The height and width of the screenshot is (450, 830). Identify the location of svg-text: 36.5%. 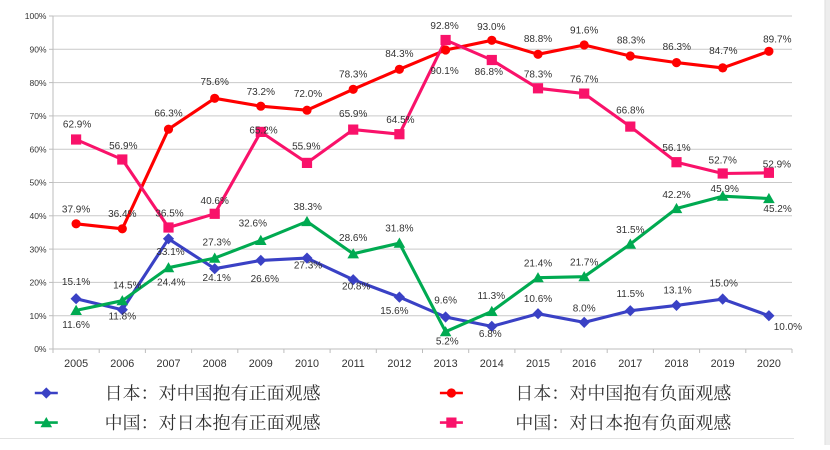
(169, 214).